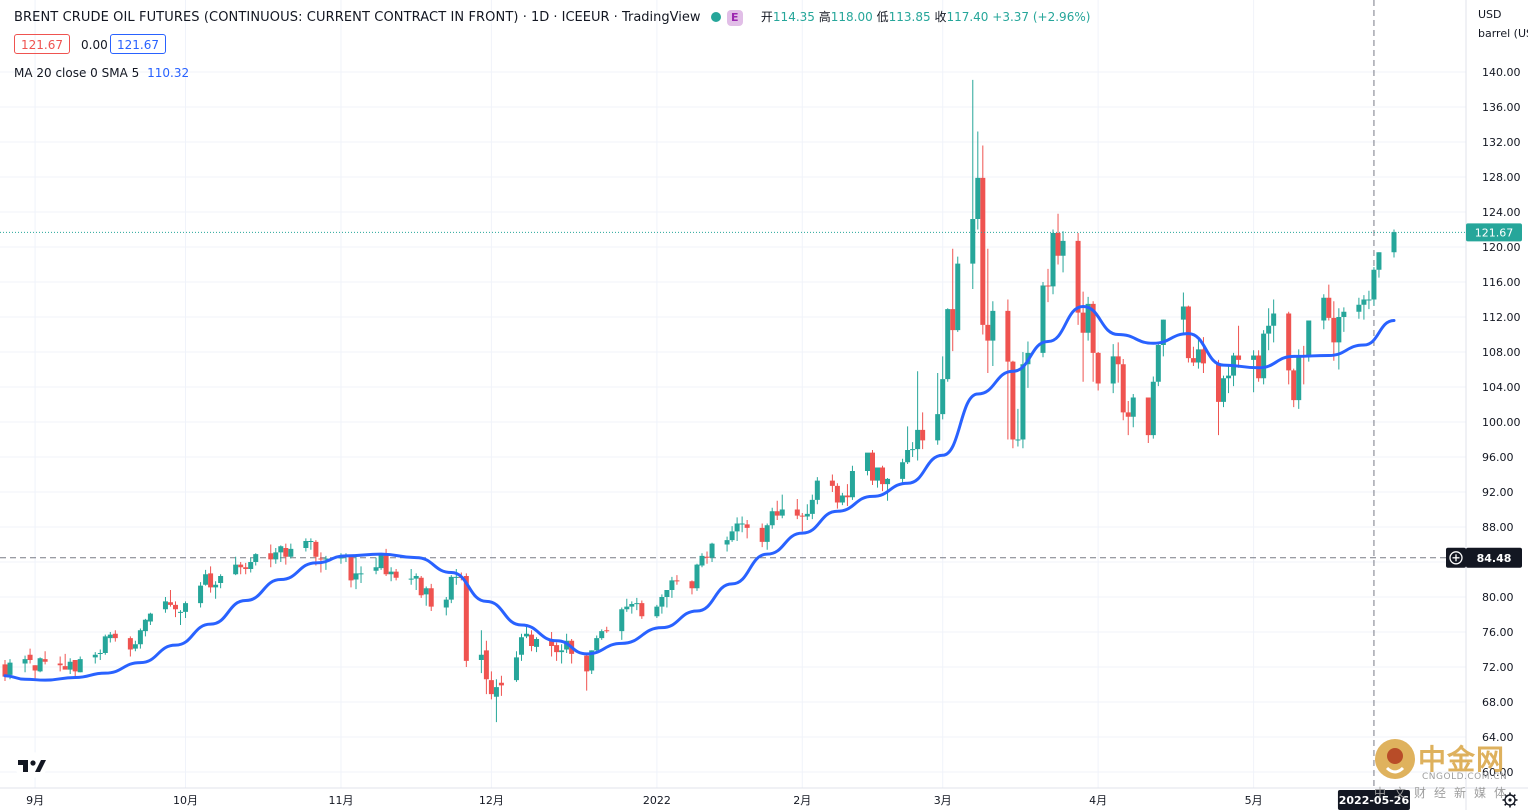 This screenshot has width=1528, height=810. Describe the element at coordinates (734, 18) in the screenshot. I see `earnings-badge: E` at that location.